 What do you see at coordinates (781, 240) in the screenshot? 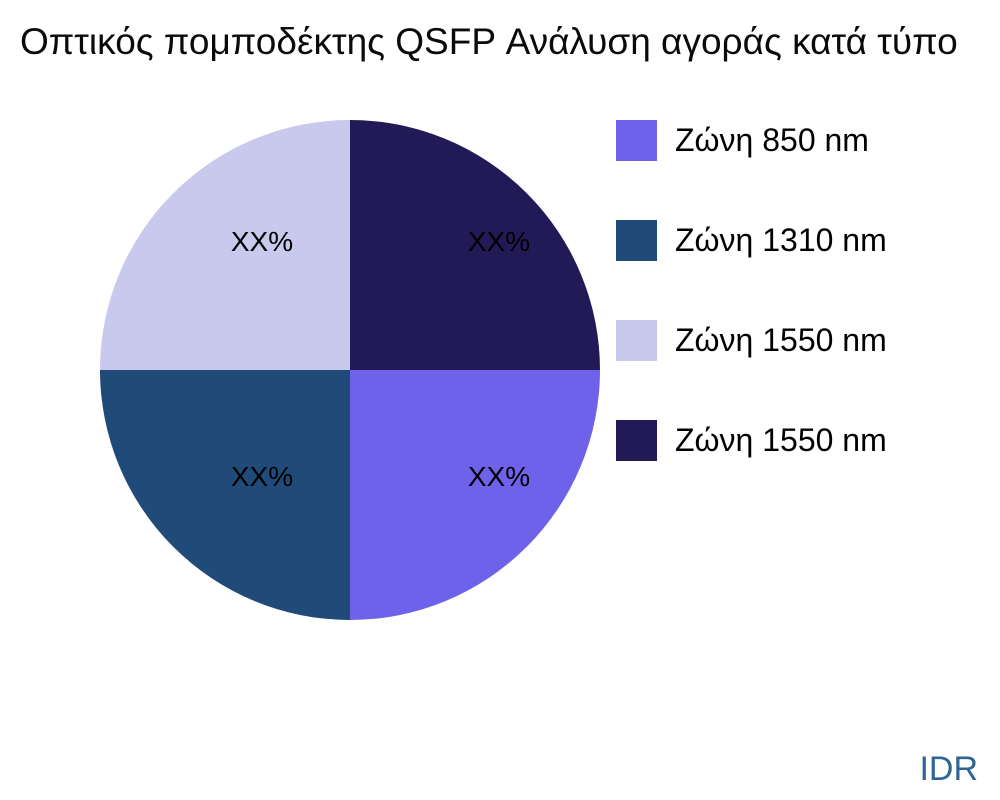
I see `legend-label-1310nm: Ζώνη 1310 nm` at bounding box center [781, 240].